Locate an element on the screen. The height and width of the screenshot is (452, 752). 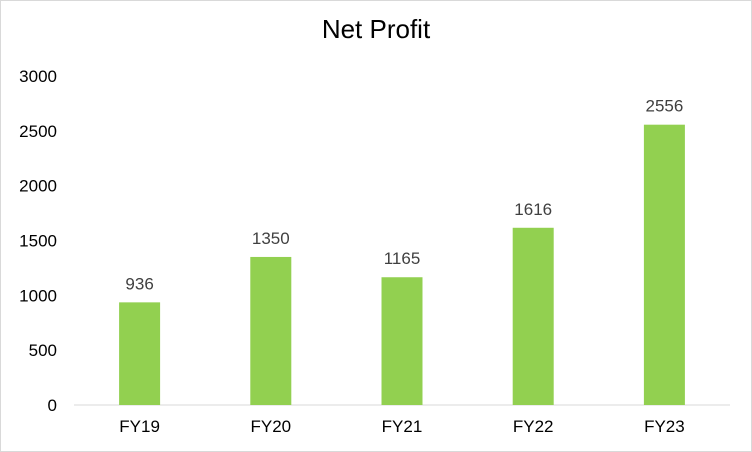
data-label: 1165 is located at coordinates (402, 258).